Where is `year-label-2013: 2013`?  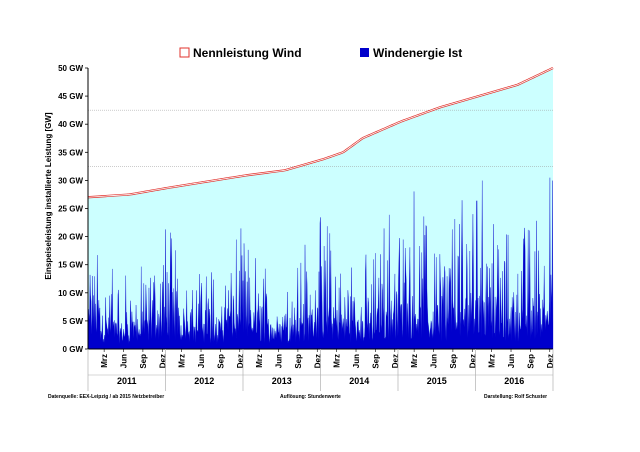 year-label-2013: 2013 is located at coordinates (282, 381).